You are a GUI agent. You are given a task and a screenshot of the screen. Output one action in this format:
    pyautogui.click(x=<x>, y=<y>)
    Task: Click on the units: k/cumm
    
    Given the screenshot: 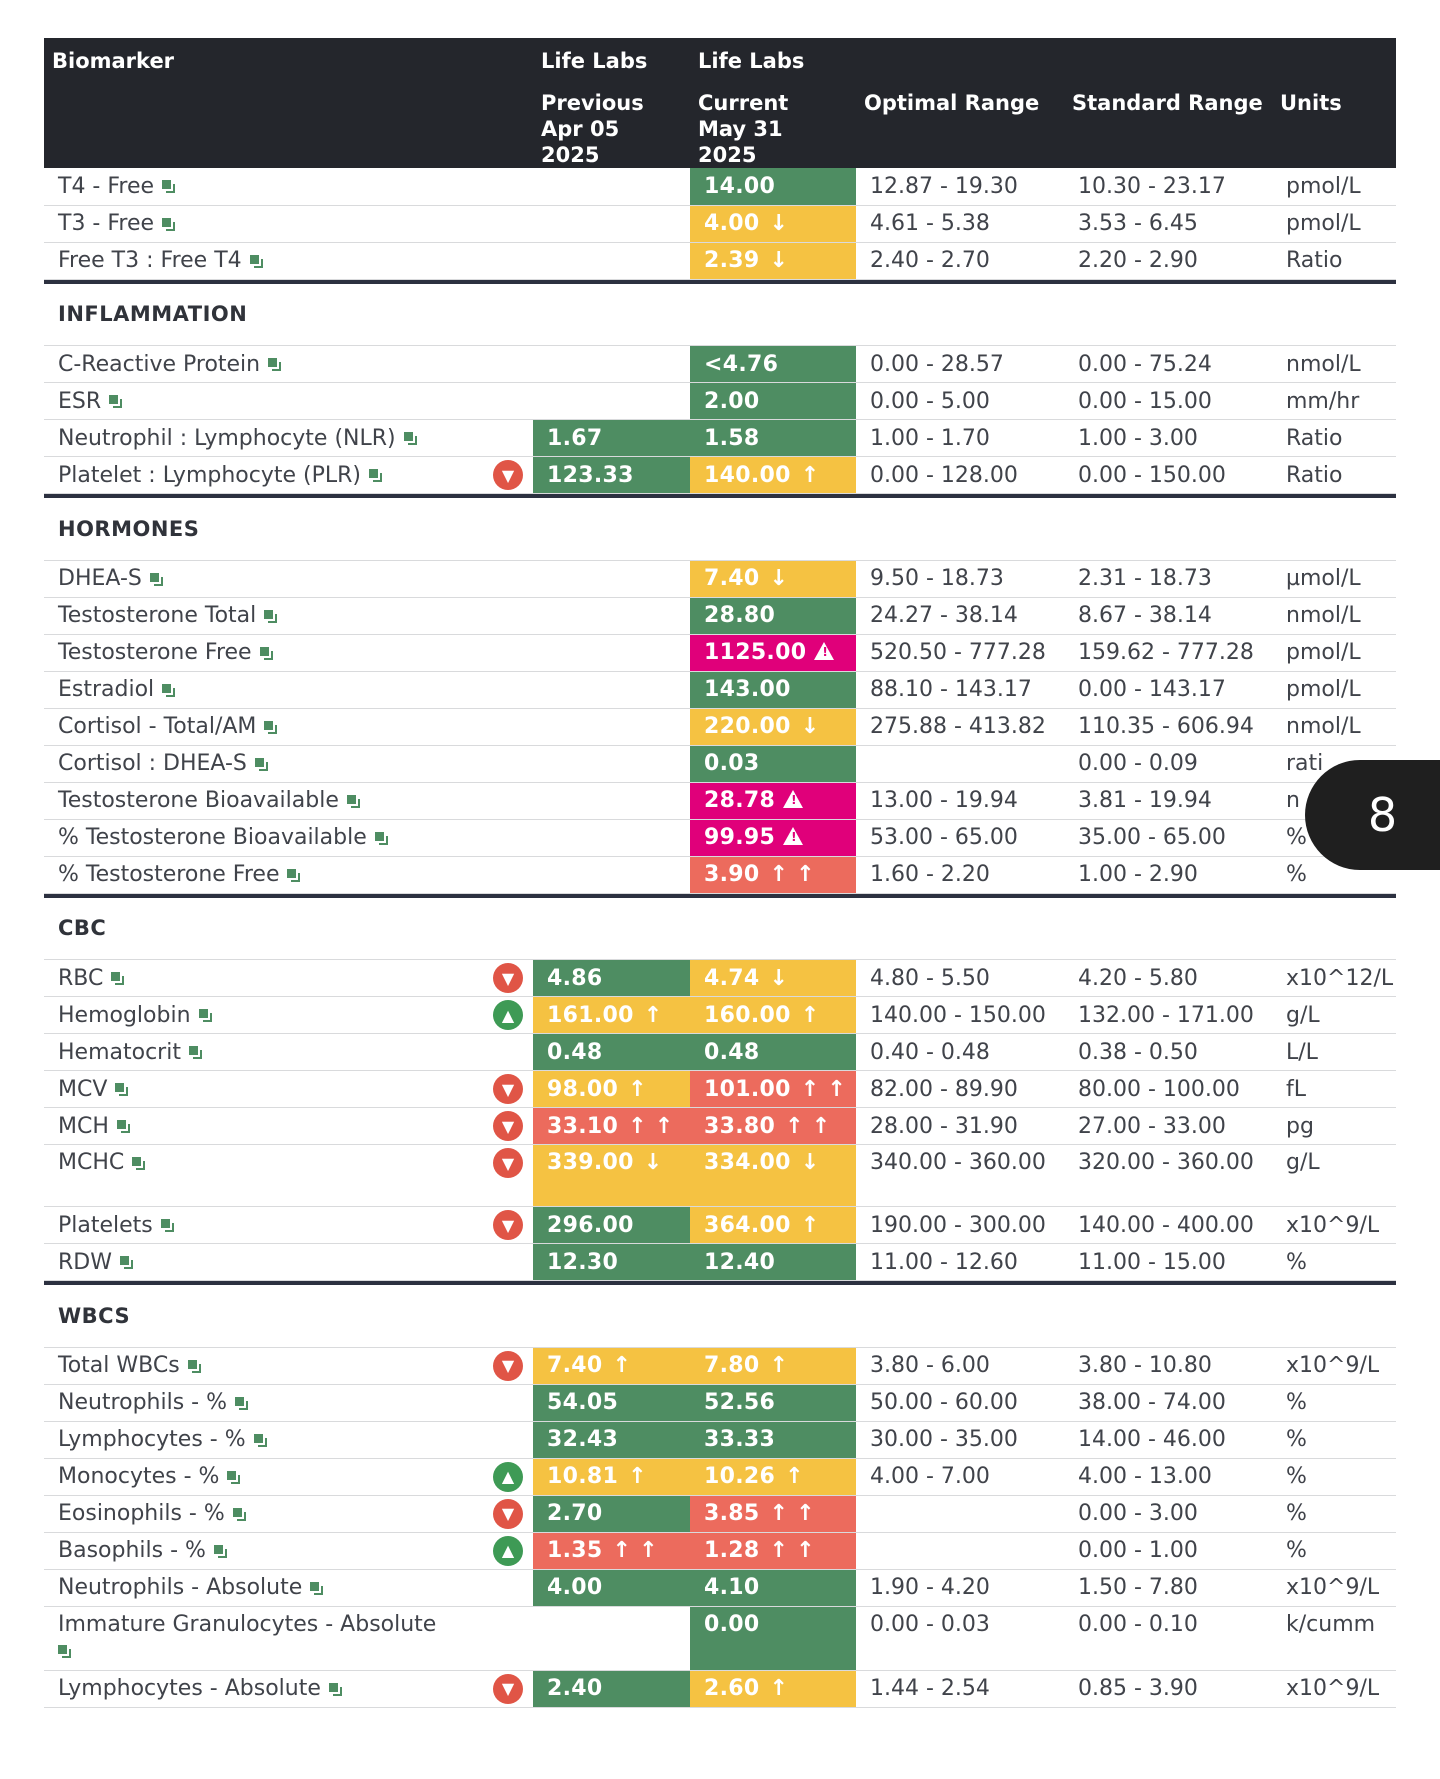 What is the action you would take?
    pyautogui.click(x=1334, y=1638)
    